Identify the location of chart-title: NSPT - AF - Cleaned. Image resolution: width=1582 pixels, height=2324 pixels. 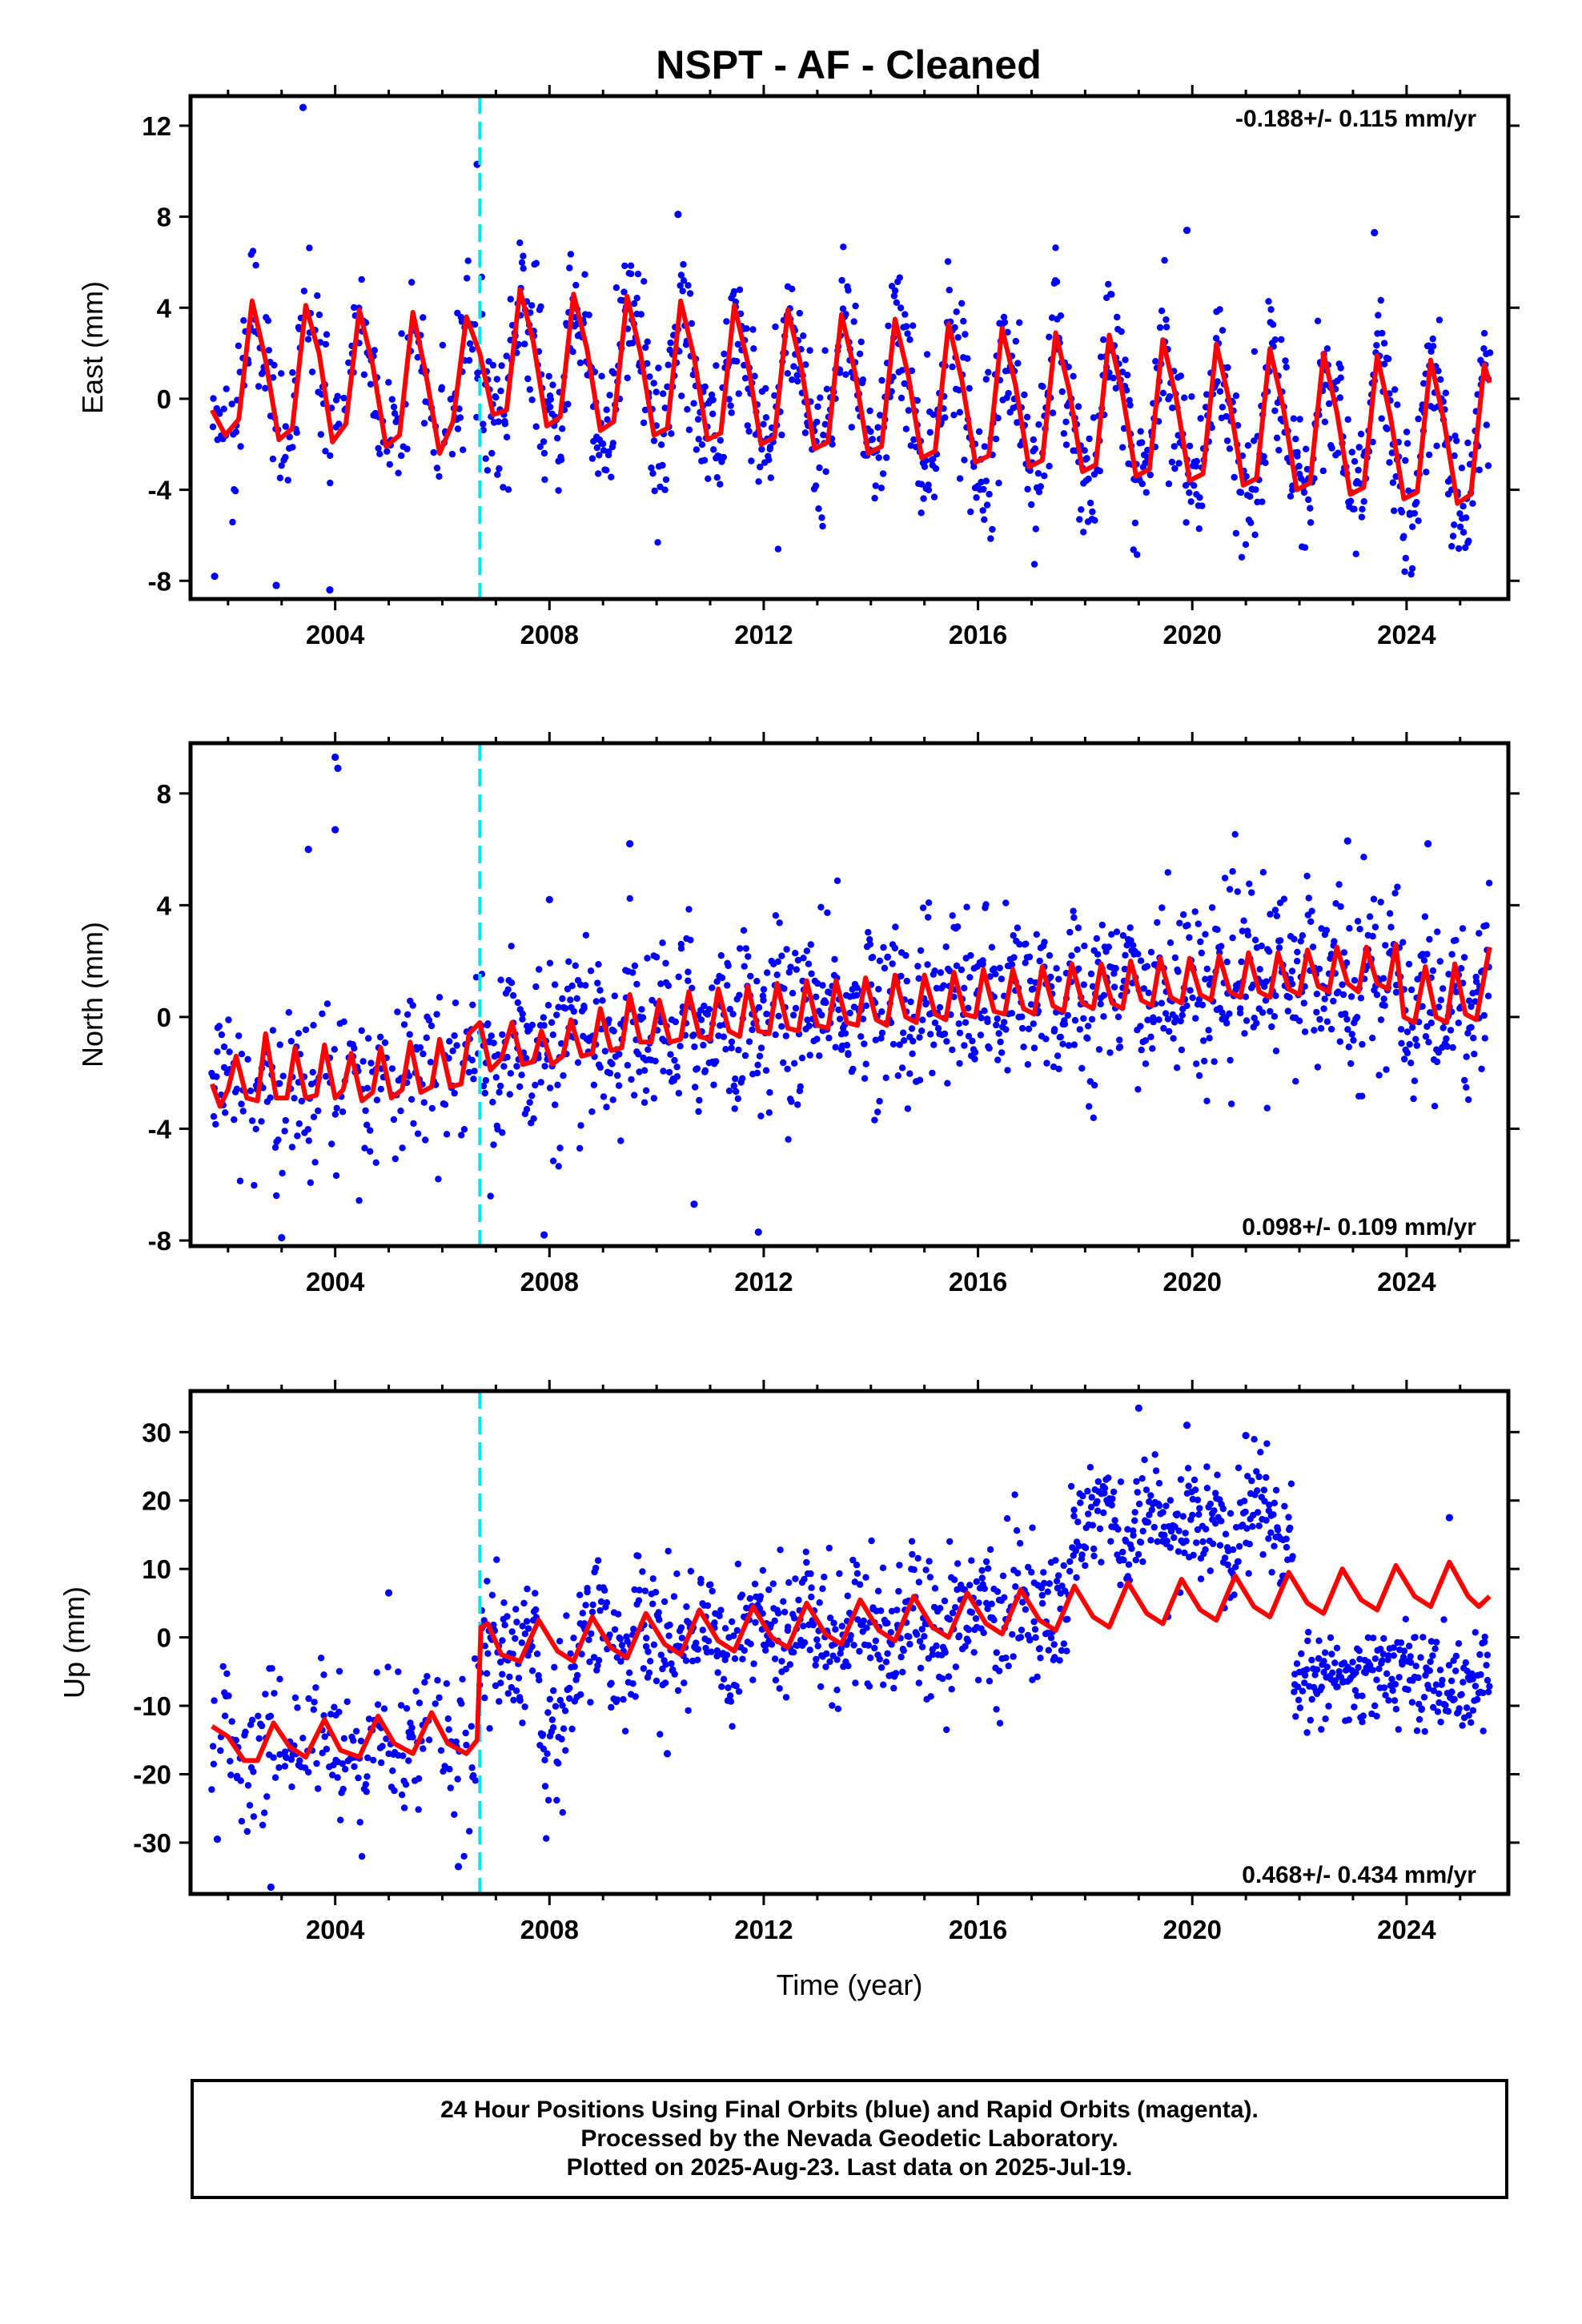
(849, 64).